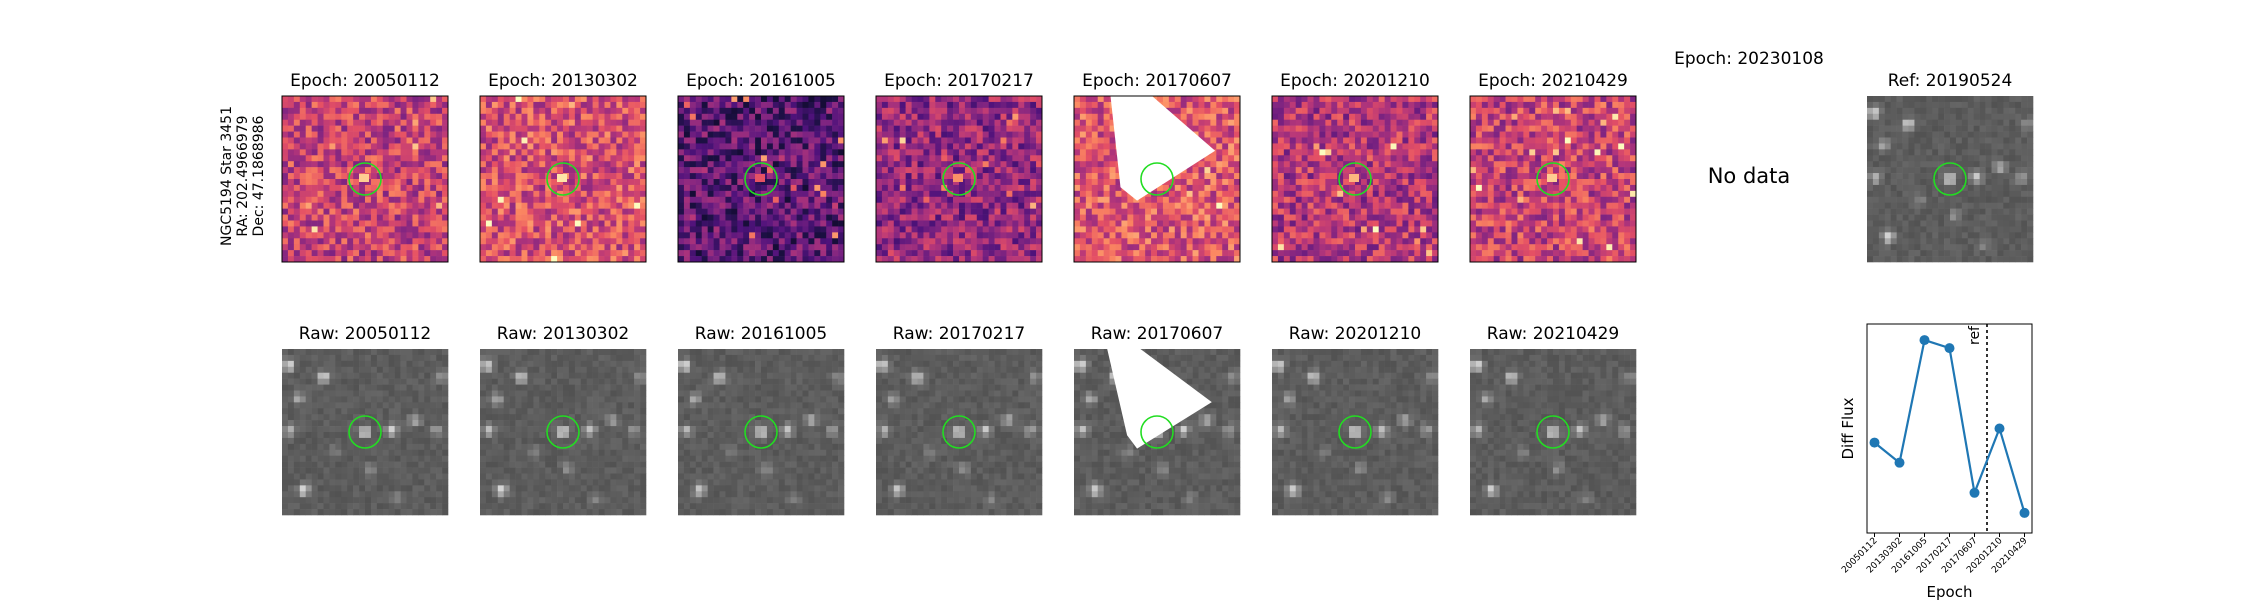 The image size is (2250, 600). I want to click on raw-image: Raw: 20170607, so click(1157, 420).